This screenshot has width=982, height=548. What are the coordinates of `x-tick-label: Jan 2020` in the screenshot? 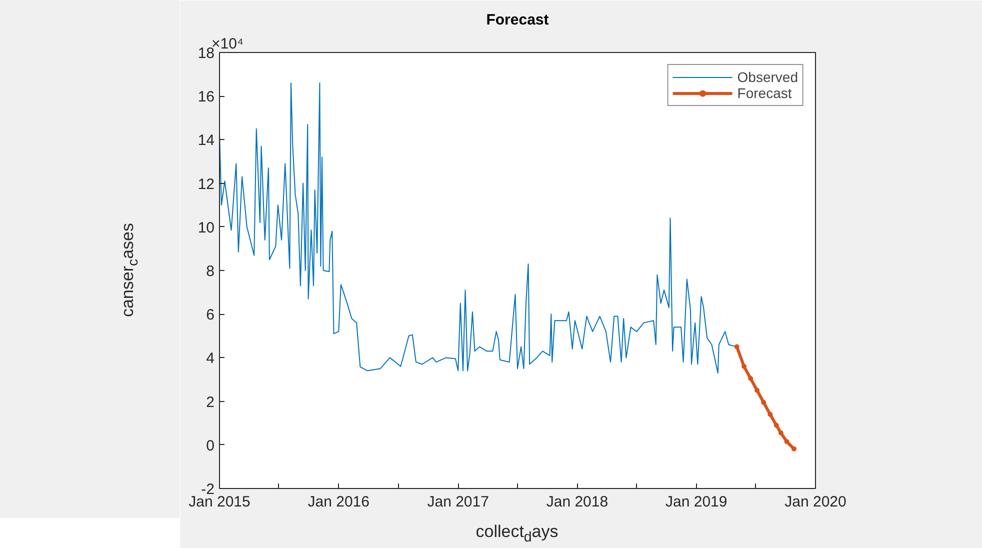 It's located at (815, 502).